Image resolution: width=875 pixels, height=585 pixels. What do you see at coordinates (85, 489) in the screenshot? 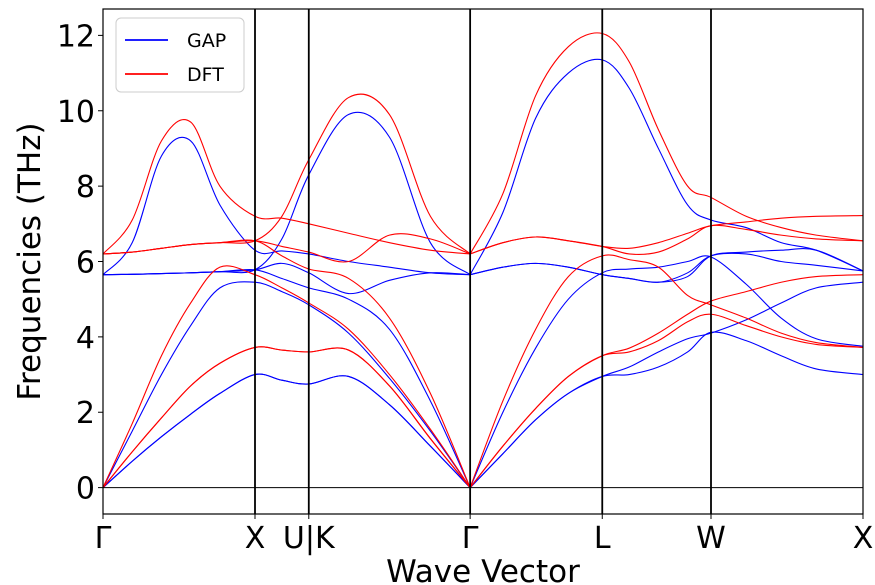
I see `y-tick-label-0: 0` at bounding box center [85, 489].